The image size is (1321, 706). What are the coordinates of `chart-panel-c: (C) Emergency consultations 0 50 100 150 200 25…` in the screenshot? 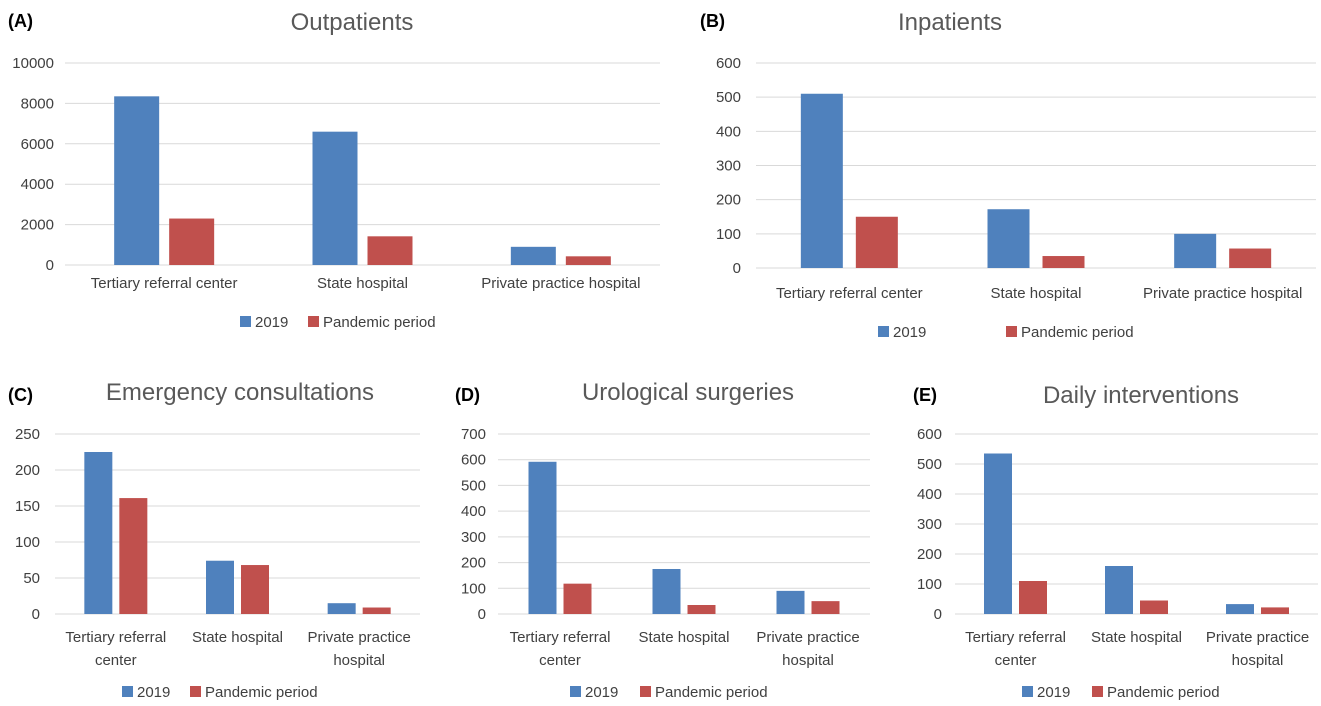 It's located at (214, 540).